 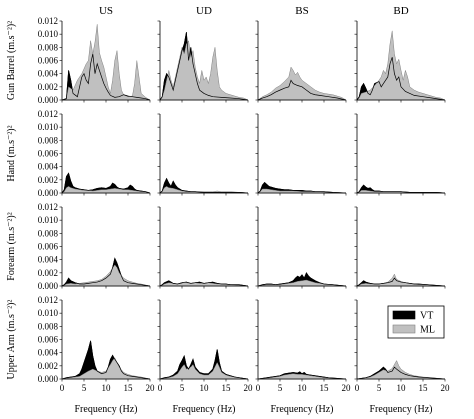 I want to click on x-axis-label-ud: Frequency (Hz), so click(x=203, y=409).